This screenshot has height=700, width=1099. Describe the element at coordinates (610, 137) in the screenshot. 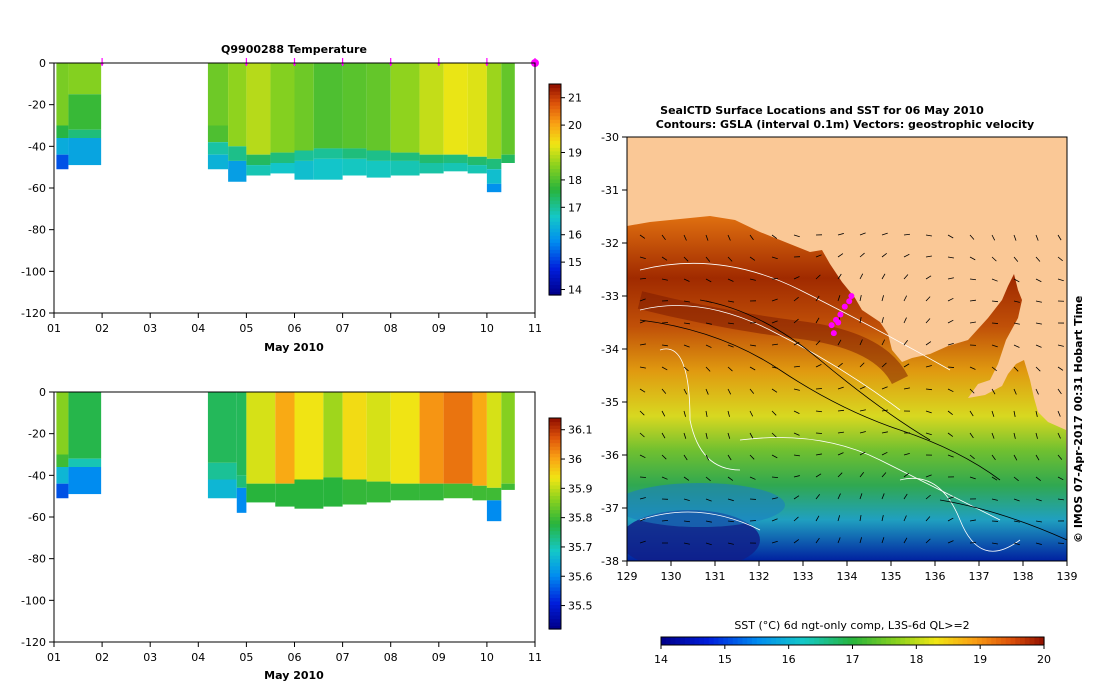

I see `map-y-tick-label: -30` at that location.